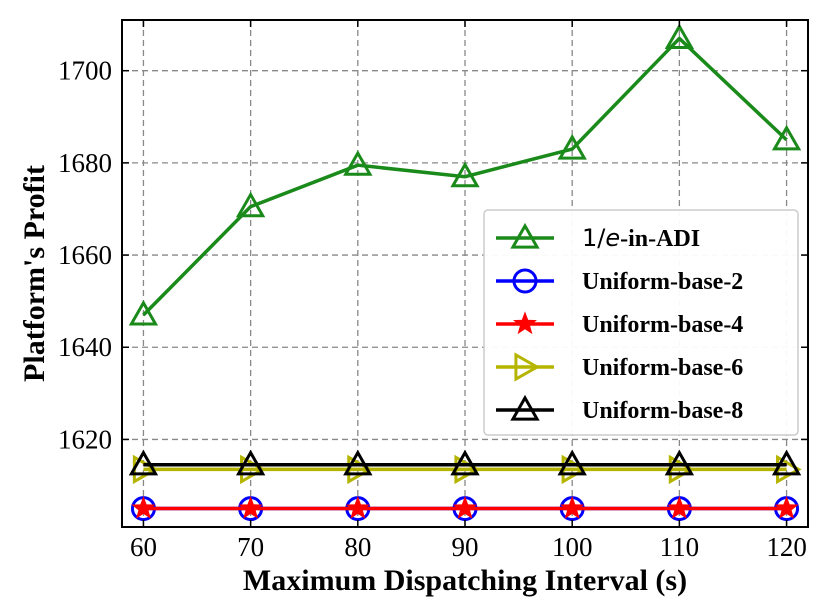  I want to click on y-tick-label: 1660, so click(85, 255).